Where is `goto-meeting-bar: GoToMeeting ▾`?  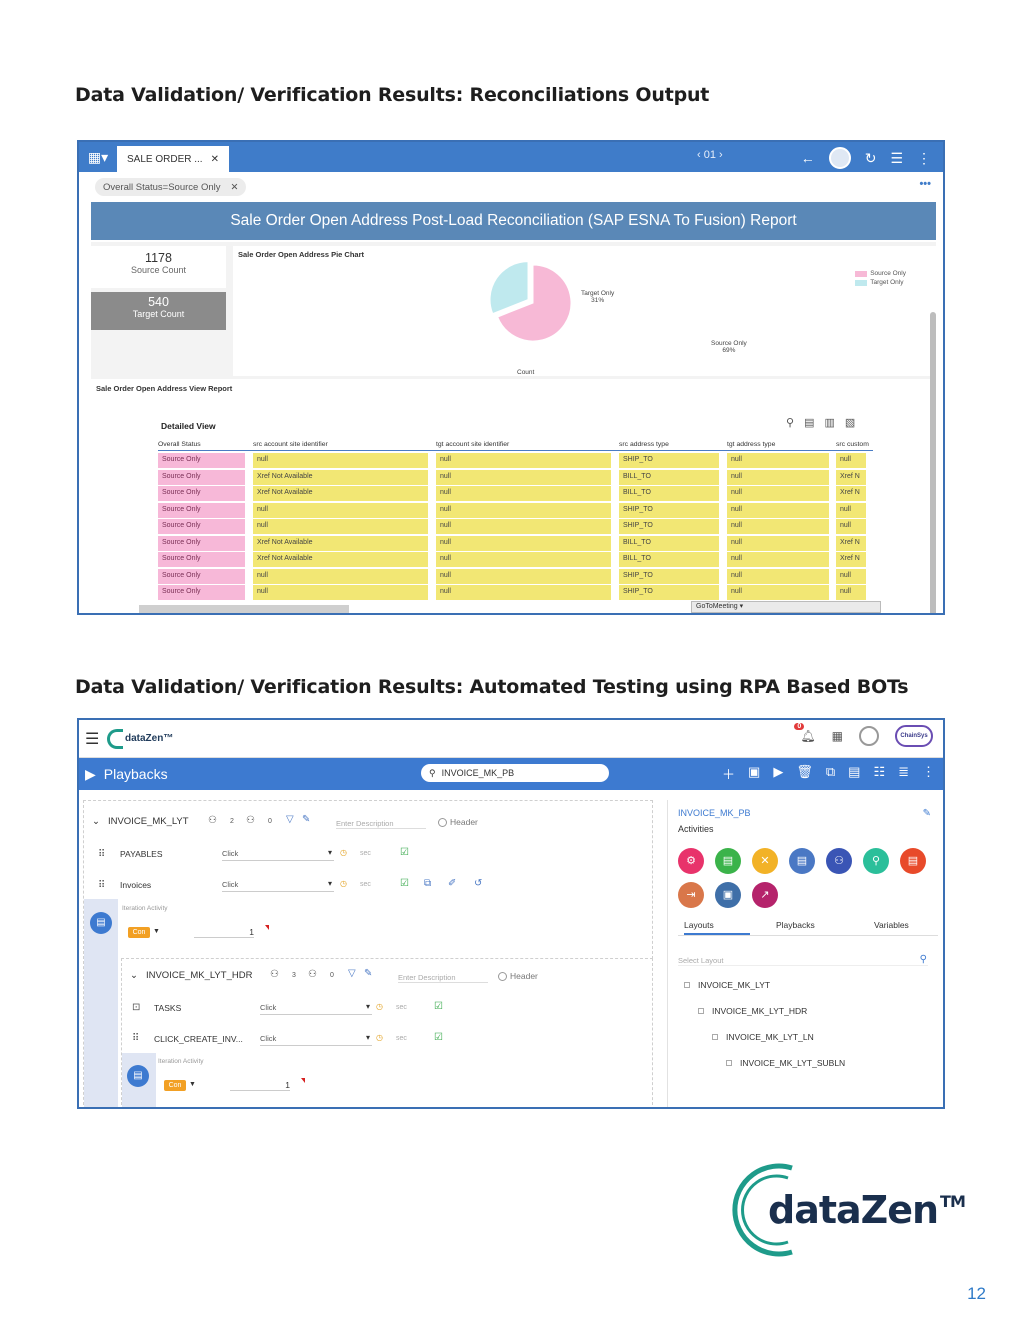
goto-meeting-bar: GoToMeeting ▾ is located at coordinates (786, 607).